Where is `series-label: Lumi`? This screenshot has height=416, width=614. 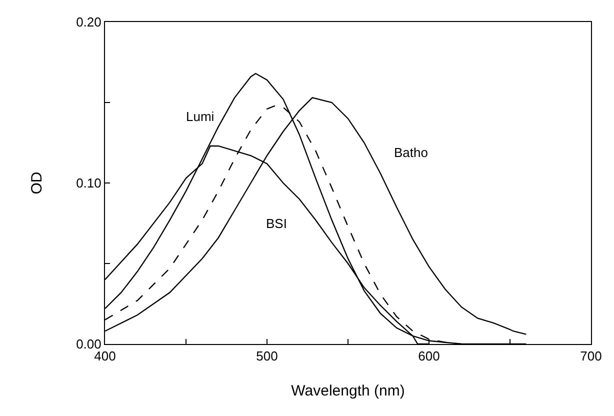 series-label: Lumi is located at coordinates (200, 116).